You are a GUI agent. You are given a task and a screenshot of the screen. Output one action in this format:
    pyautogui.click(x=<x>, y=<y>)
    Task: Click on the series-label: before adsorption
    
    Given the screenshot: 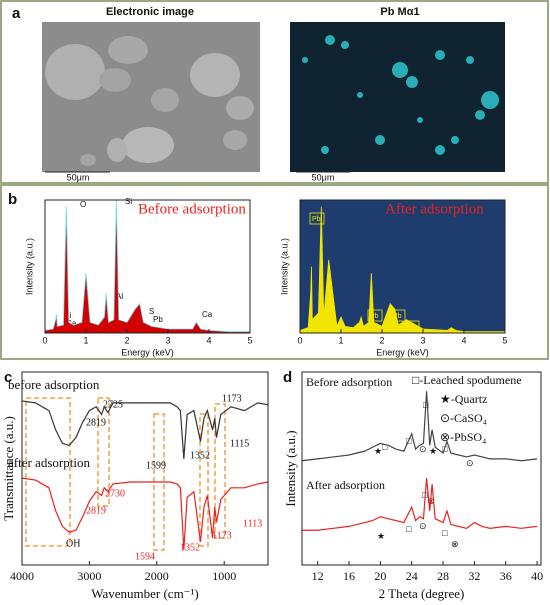 What is the action you would take?
    pyautogui.click(x=54, y=384)
    